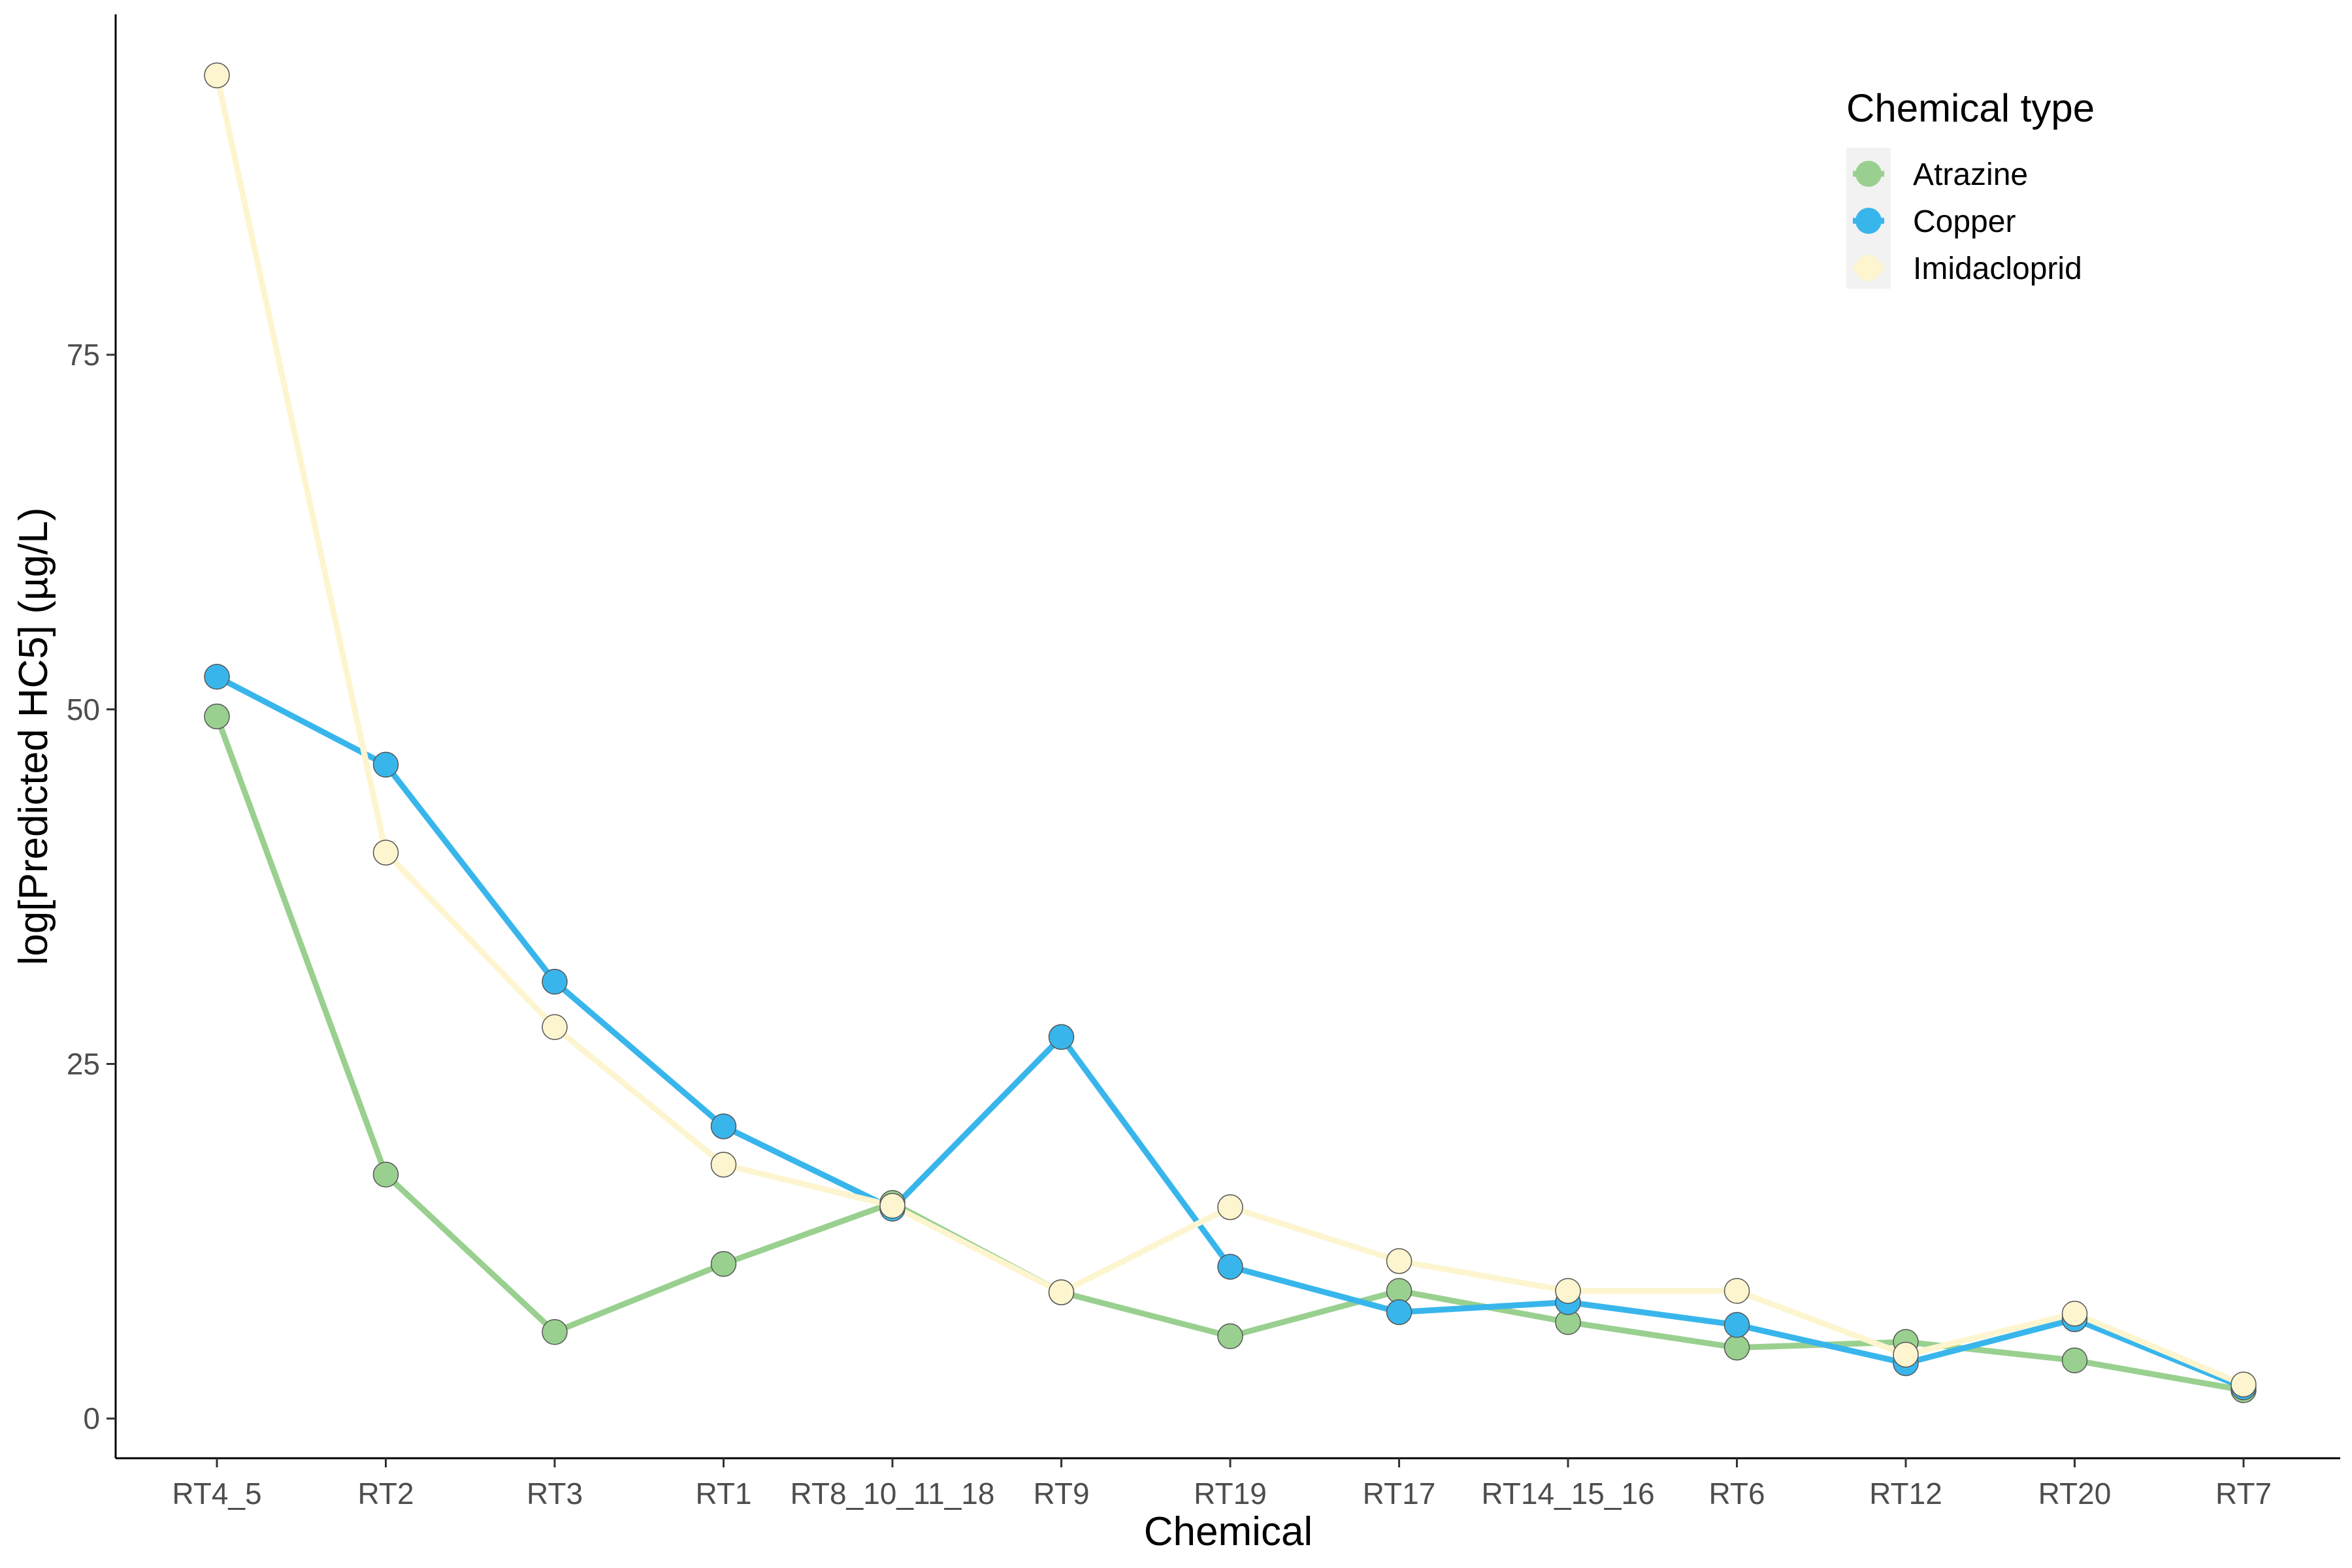 The image size is (2352, 1568). I want to click on x-tick-label: RT19, so click(1230, 1494).